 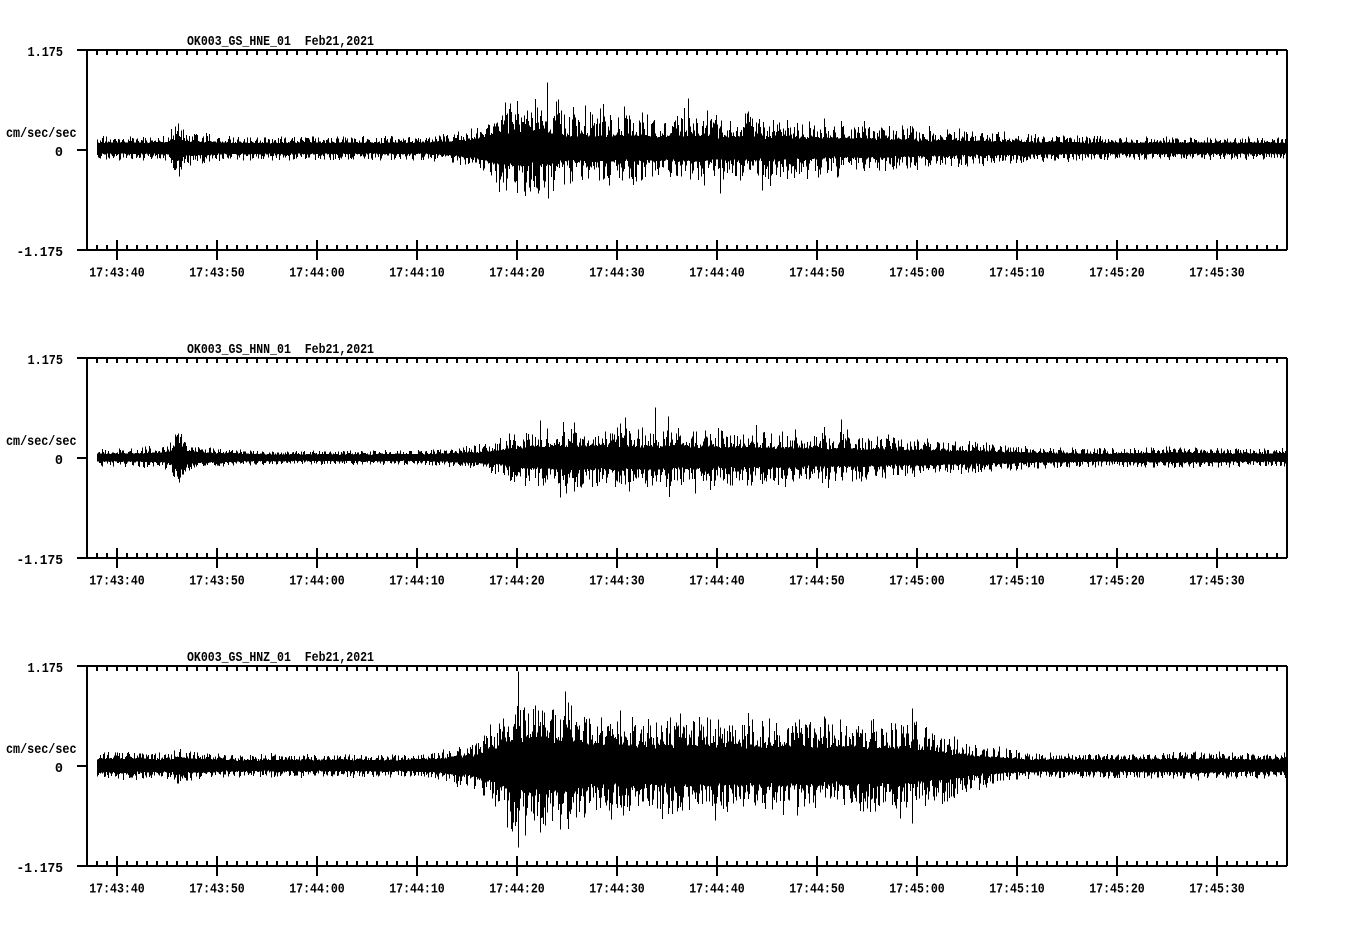 What do you see at coordinates (280, 42) in the screenshot?
I see `svg-text: OK003_GS_HNE_01 Feb21,2021` at bounding box center [280, 42].